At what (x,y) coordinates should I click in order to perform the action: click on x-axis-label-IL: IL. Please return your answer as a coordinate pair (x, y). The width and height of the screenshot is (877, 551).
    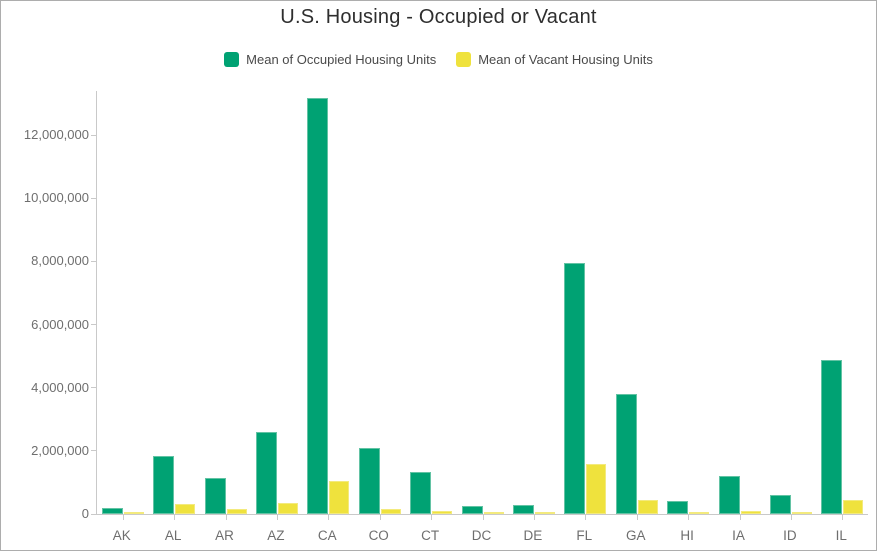
    Looking at the image, I should click on (841, 535).